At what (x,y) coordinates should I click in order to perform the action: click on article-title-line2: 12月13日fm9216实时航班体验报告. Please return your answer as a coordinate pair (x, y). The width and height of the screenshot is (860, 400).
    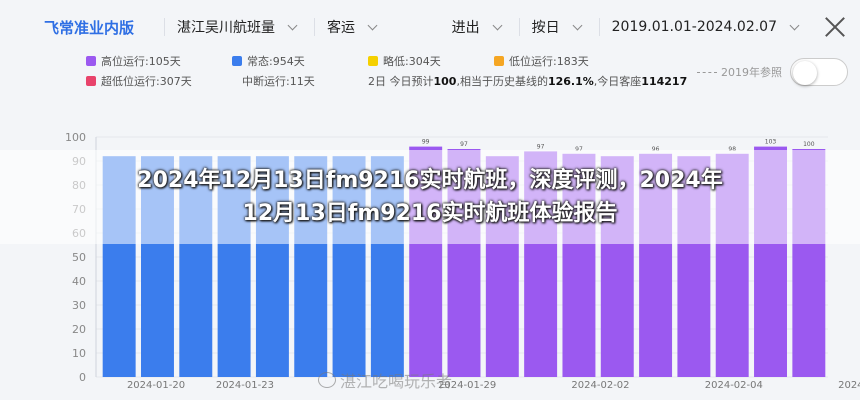
    Looking at the image, I should click on (430, 213).